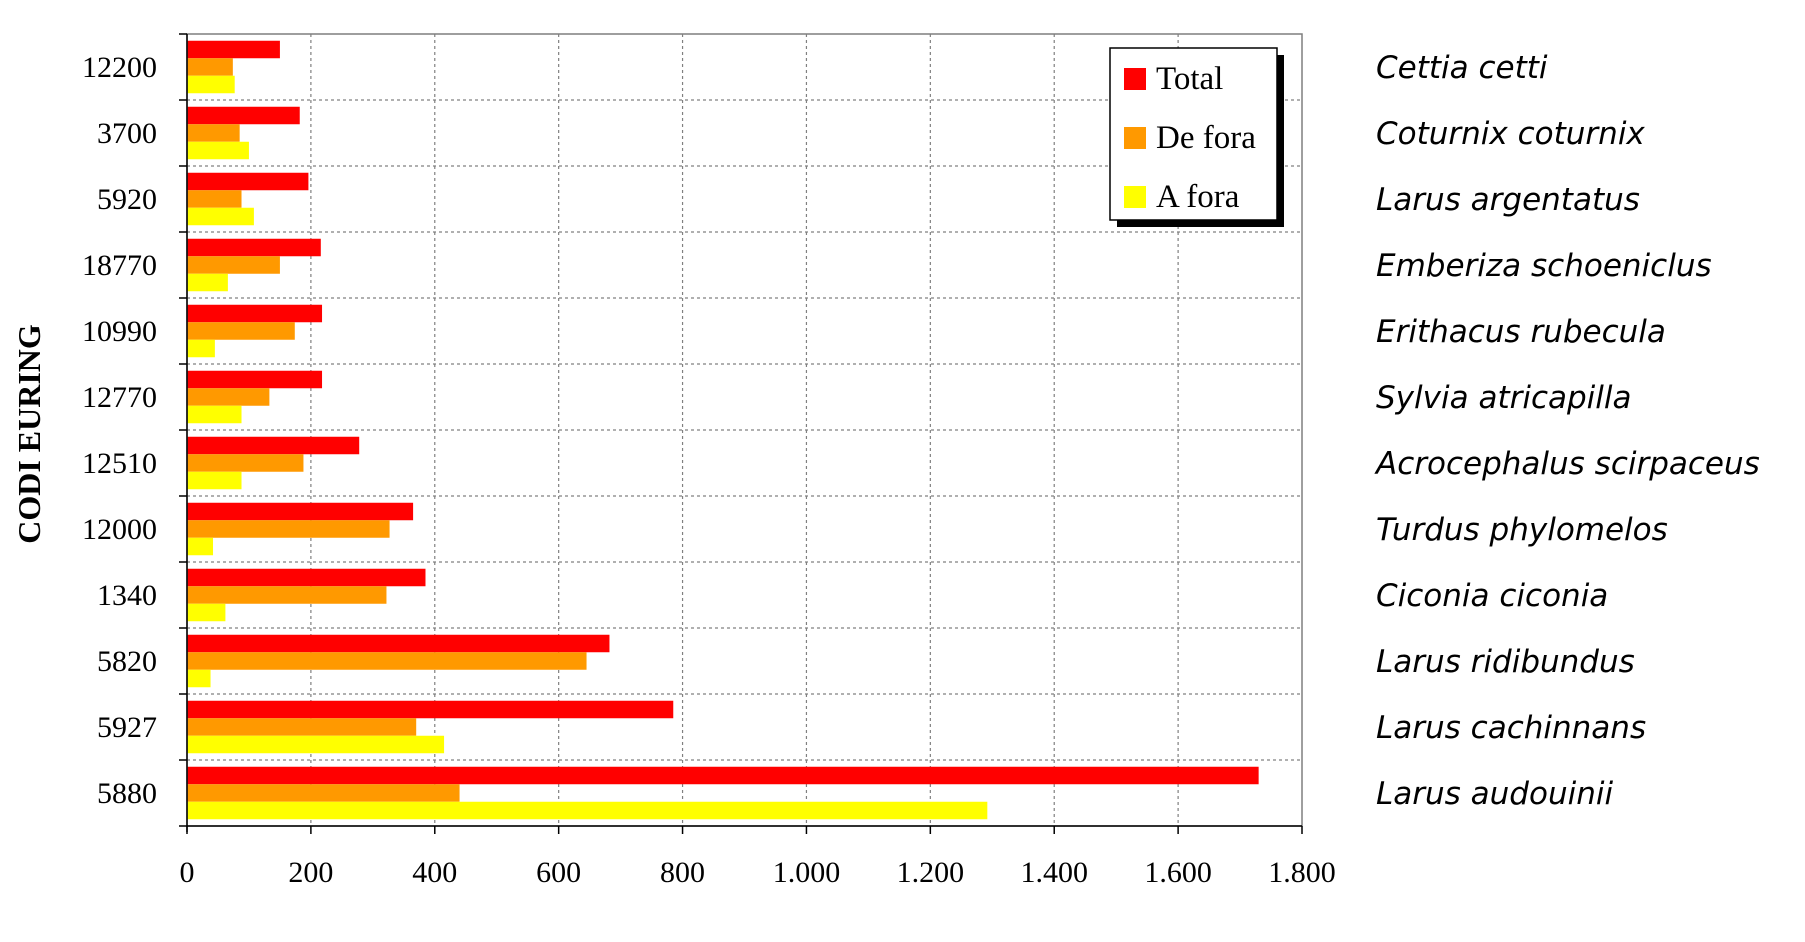 The height and width of the screenshot is (942, 1805). I want to click on legend-label-total: Total, so click(1189, 79).